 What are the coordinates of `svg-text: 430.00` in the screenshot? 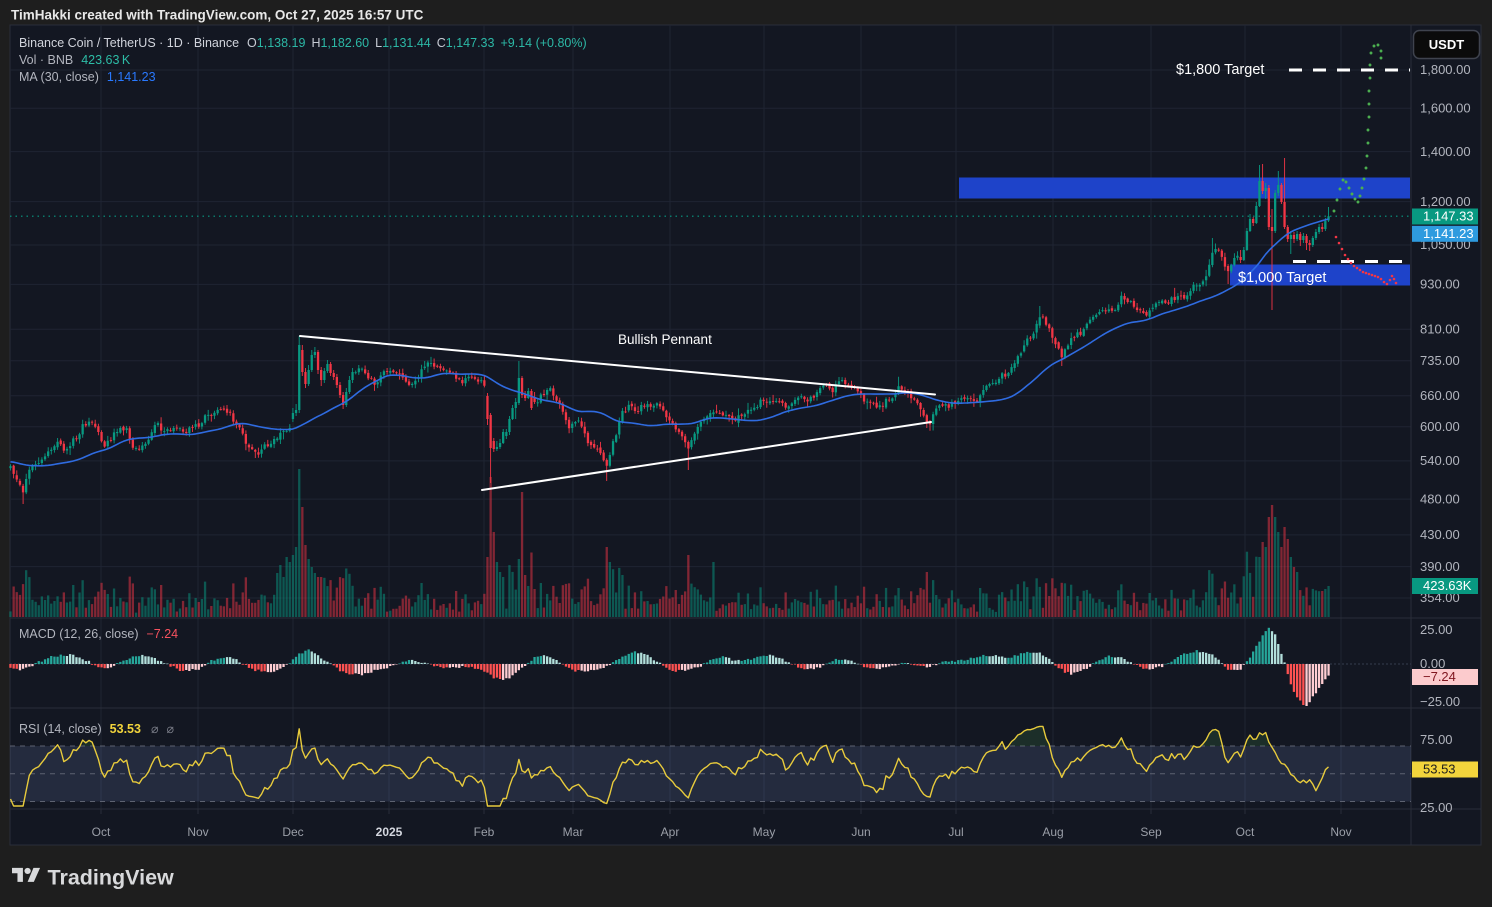 It's located at (1440, 534).